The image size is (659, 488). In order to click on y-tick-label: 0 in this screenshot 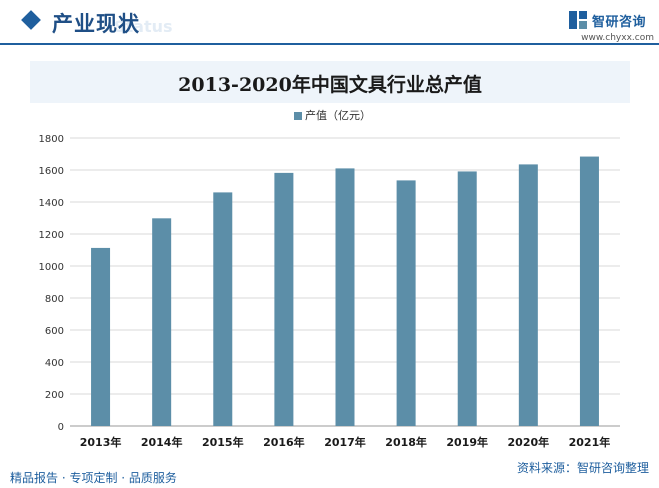, I will do `click(61, 427)`.